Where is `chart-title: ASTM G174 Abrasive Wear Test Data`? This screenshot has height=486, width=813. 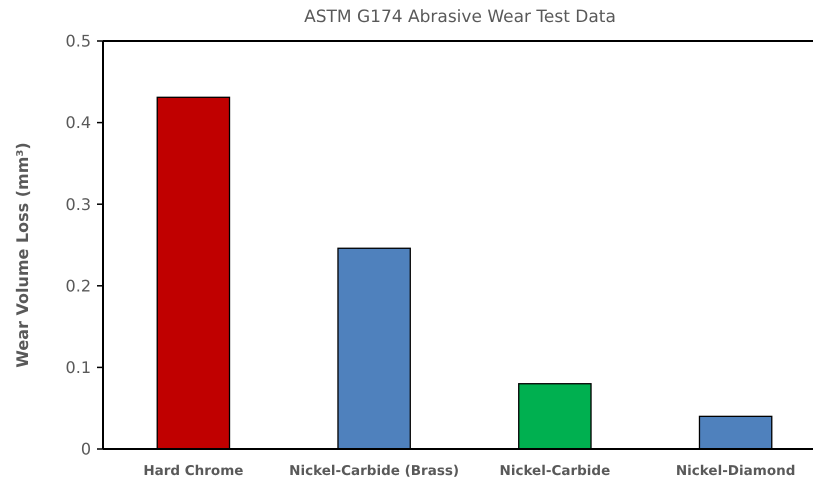
chart-title: ASTM G174 Abrasive Wear Test Data is located at coordinates (460, 17).